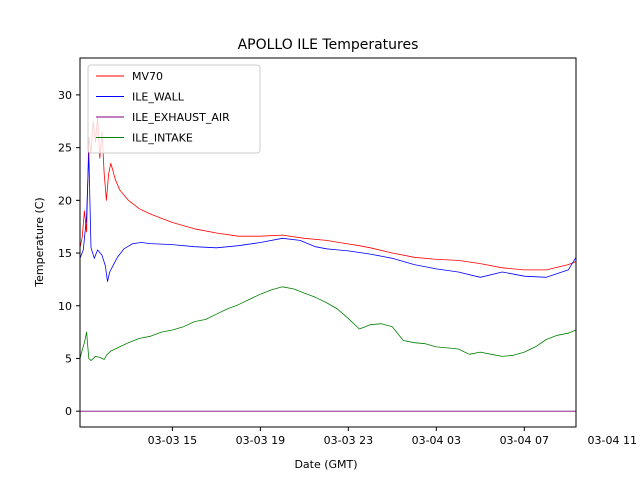  Describe the element at coordinates (65, 95) in the screenshot. I see `y-tick-label: 30` at that location.